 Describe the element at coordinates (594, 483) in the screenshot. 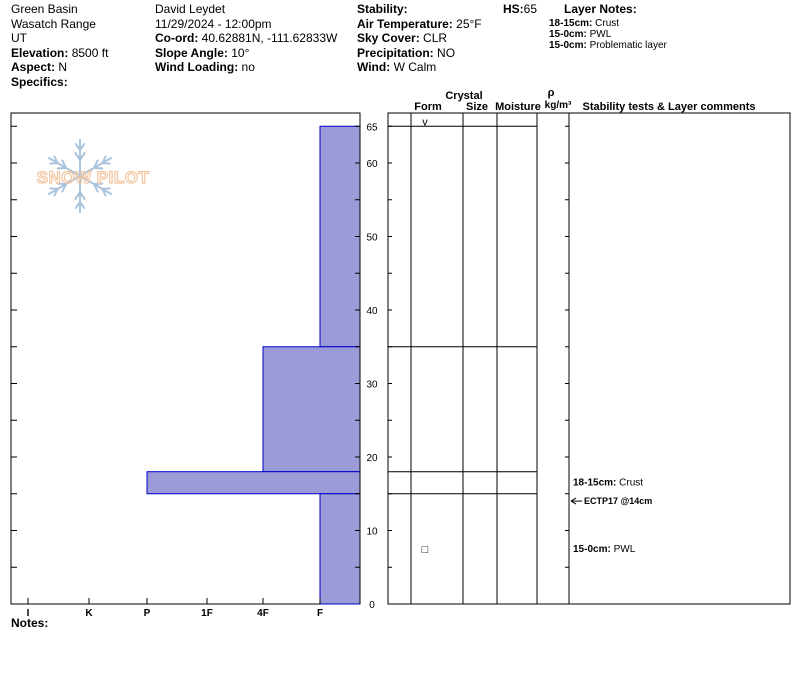

I see `layer-comment-range: 18-15cm:` at that location.